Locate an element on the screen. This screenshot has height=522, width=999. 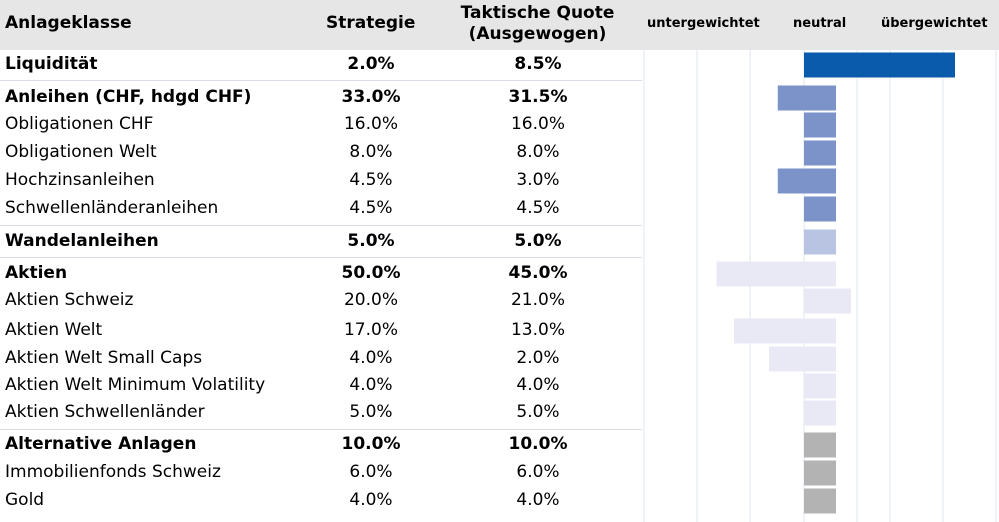
bar-wandelanleihen is located at coordinates (820, 242).